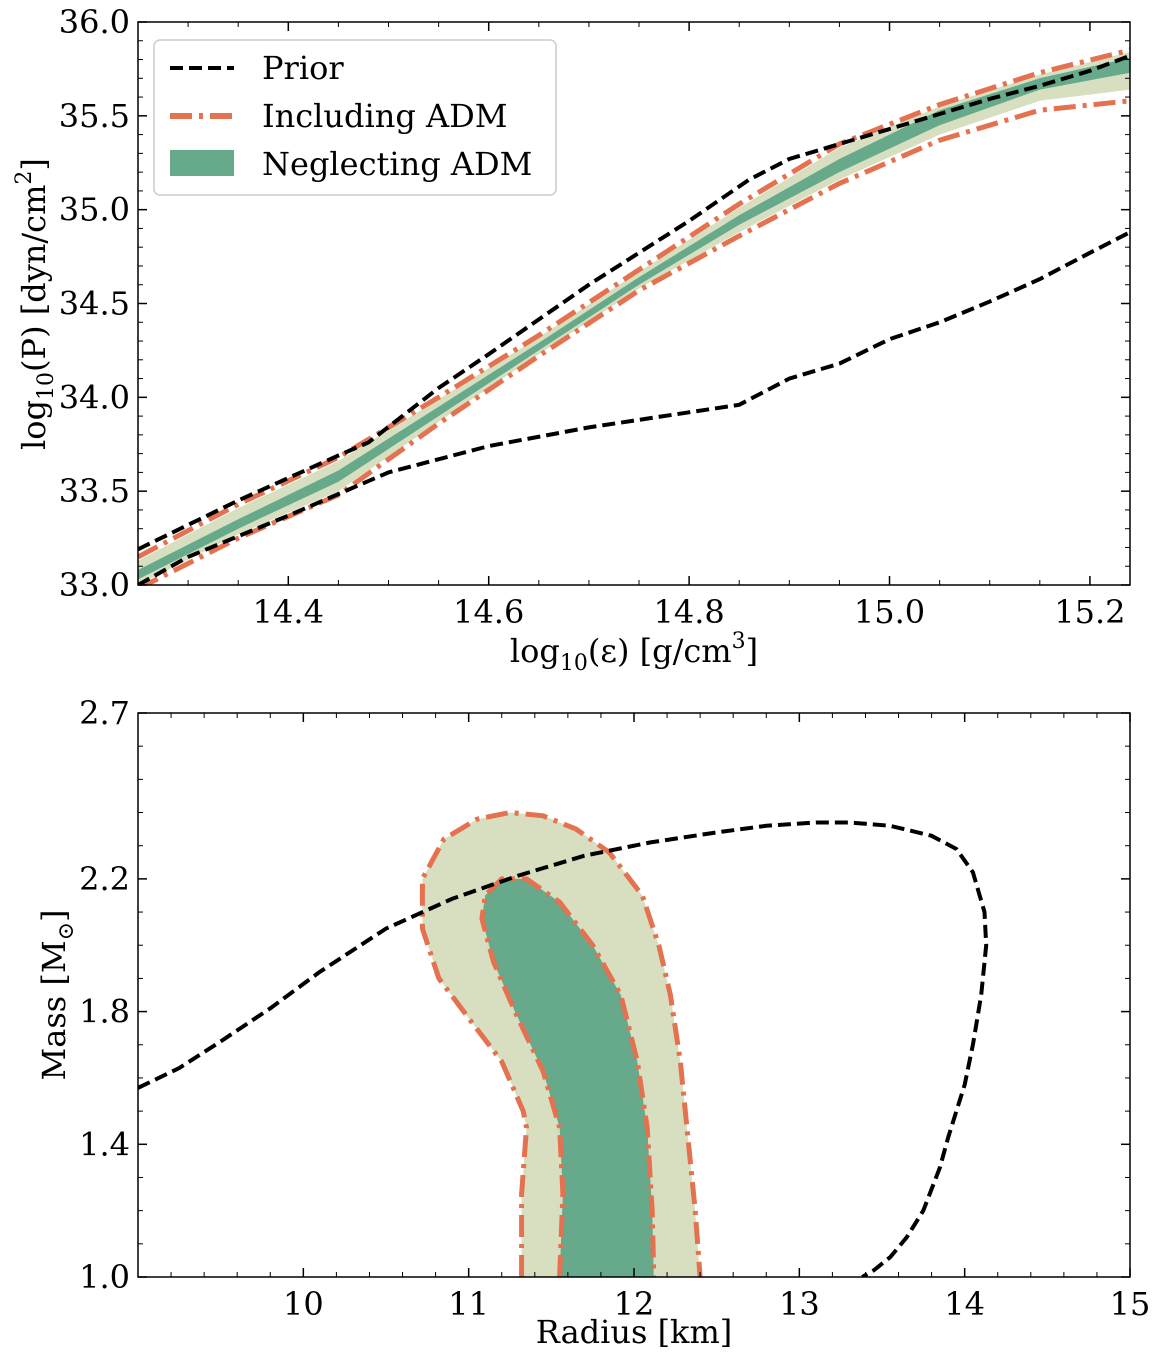 The image size is (1159, 1360). What do you see at coordinates (385, 116) in the screenshot?
I see `legend-including-adm-label: Including ADM` at bounding box center [385, 116].